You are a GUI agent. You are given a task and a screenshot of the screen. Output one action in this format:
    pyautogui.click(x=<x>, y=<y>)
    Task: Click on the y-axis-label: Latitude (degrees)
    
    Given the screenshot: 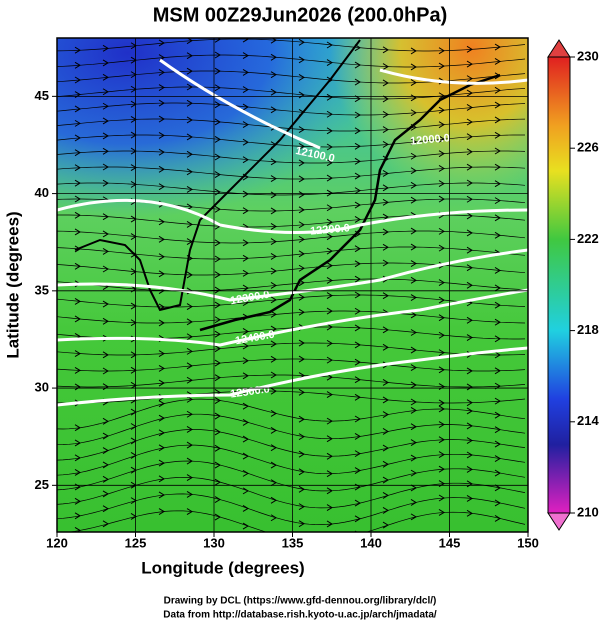 What is the action you would take?
    pyautogui.click(x=12, y=284)
    